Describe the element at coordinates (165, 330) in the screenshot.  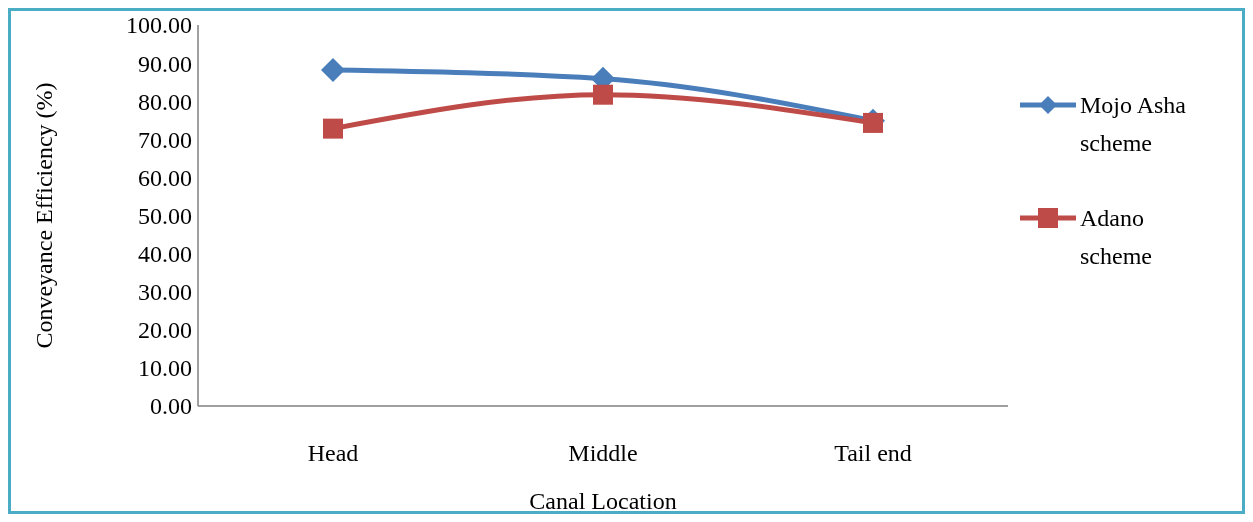
I see `y-tick-label: 20.00` at that location.